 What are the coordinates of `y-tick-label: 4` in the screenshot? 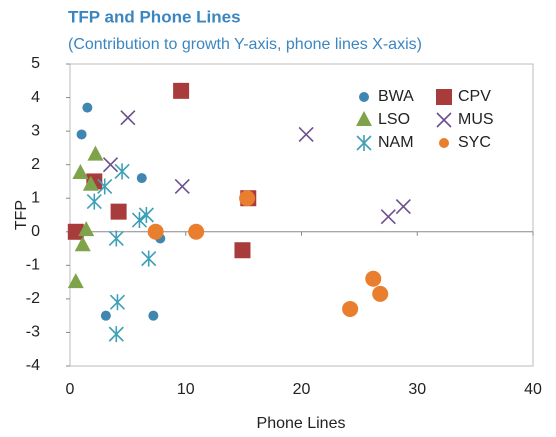 It's located at (35, 97).